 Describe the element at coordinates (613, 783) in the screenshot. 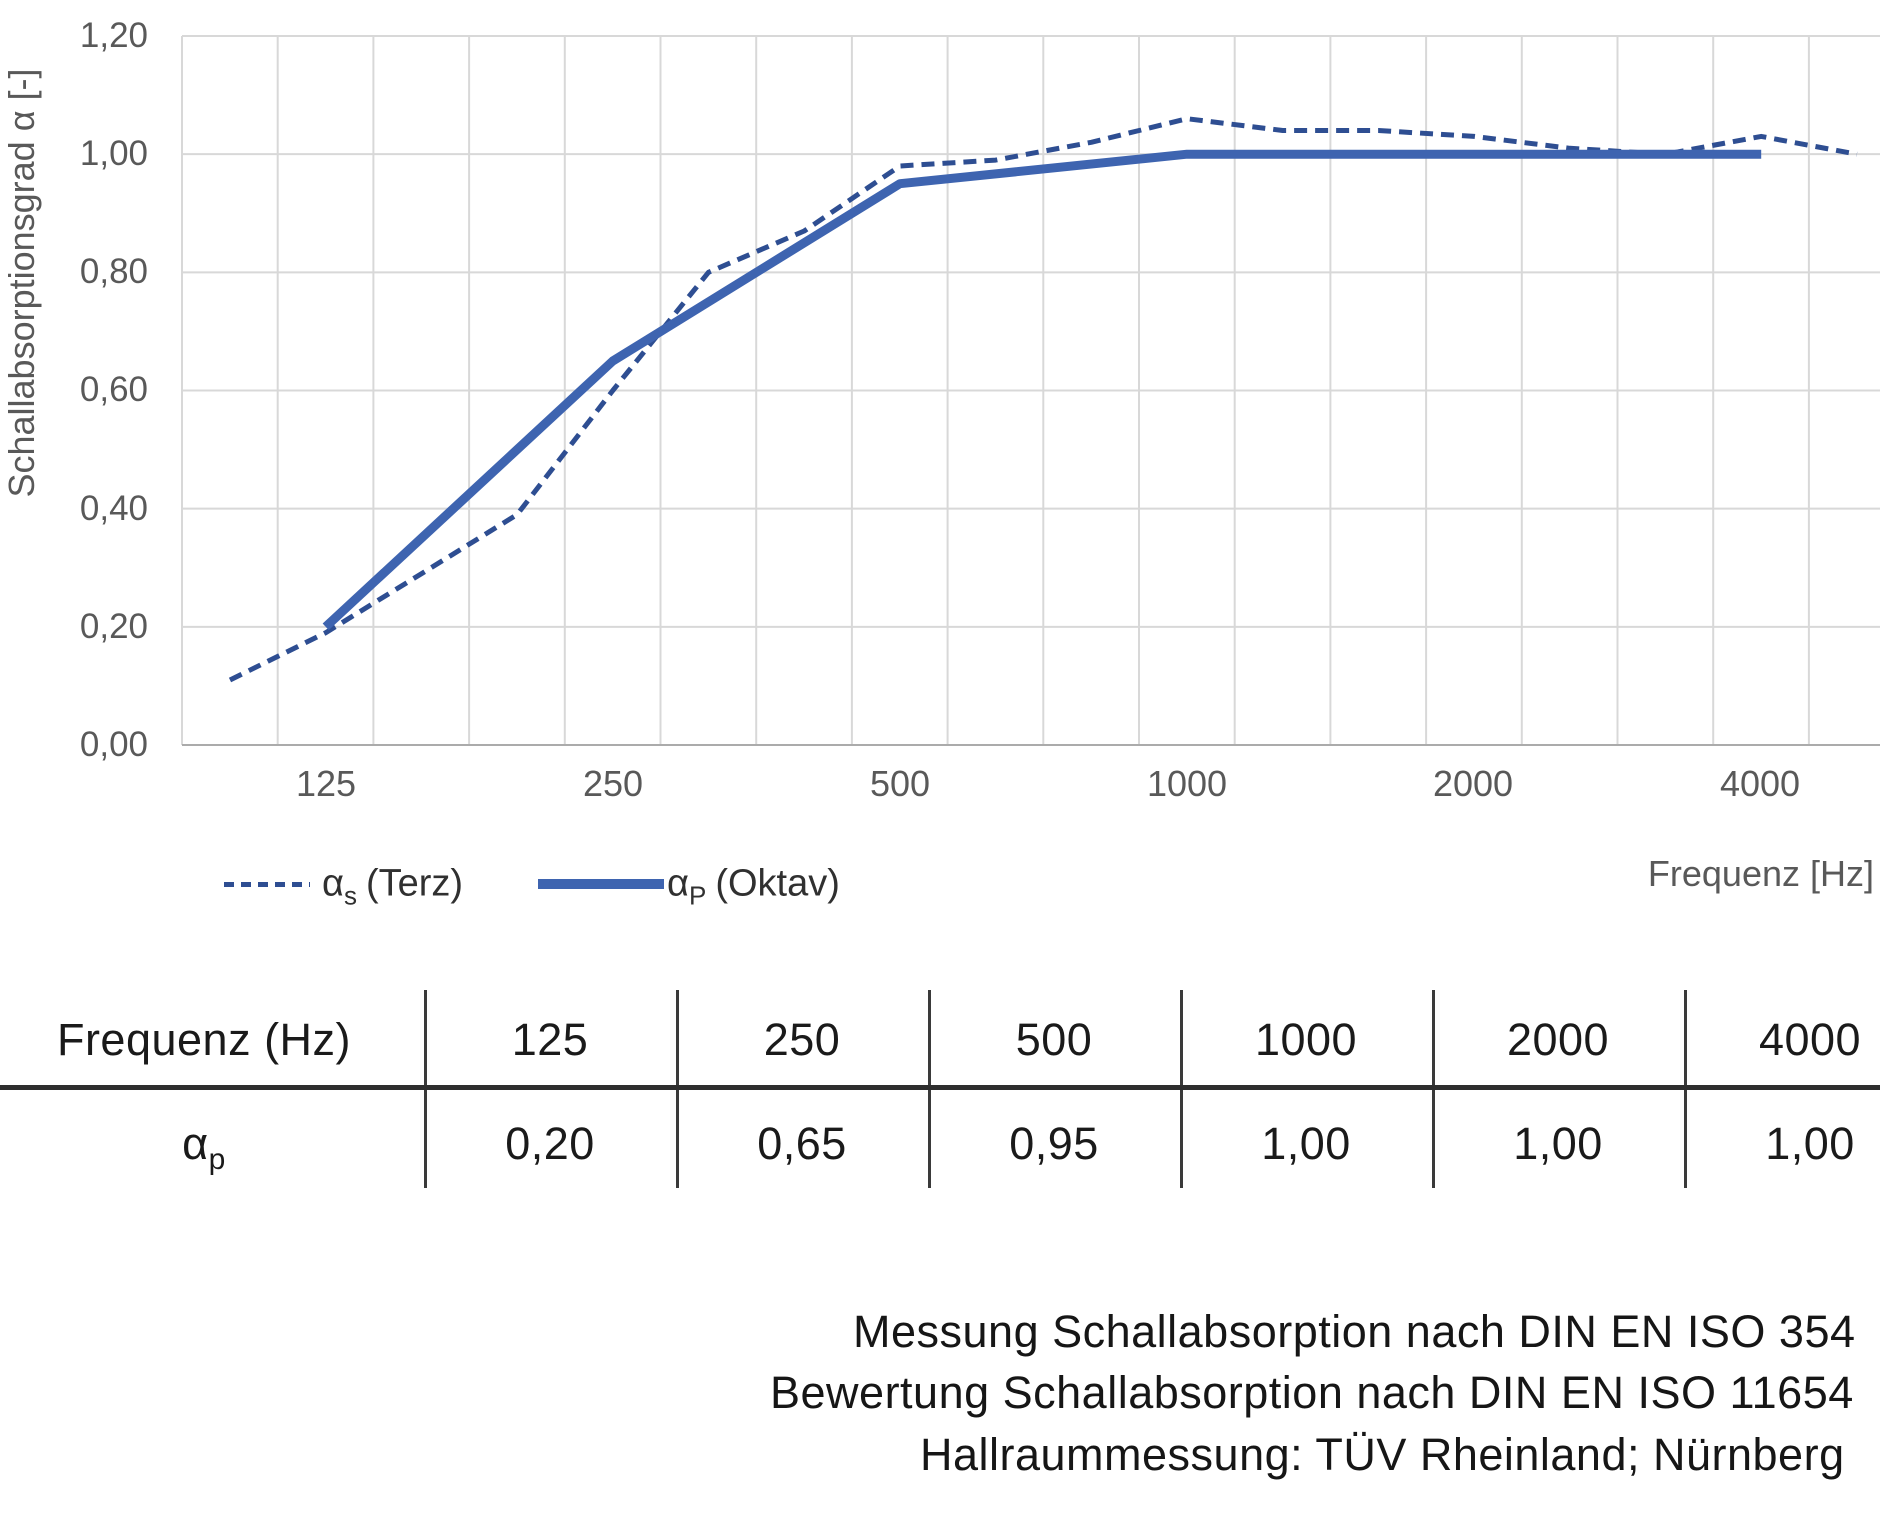

I see `x-tick-label: 250` at that location.